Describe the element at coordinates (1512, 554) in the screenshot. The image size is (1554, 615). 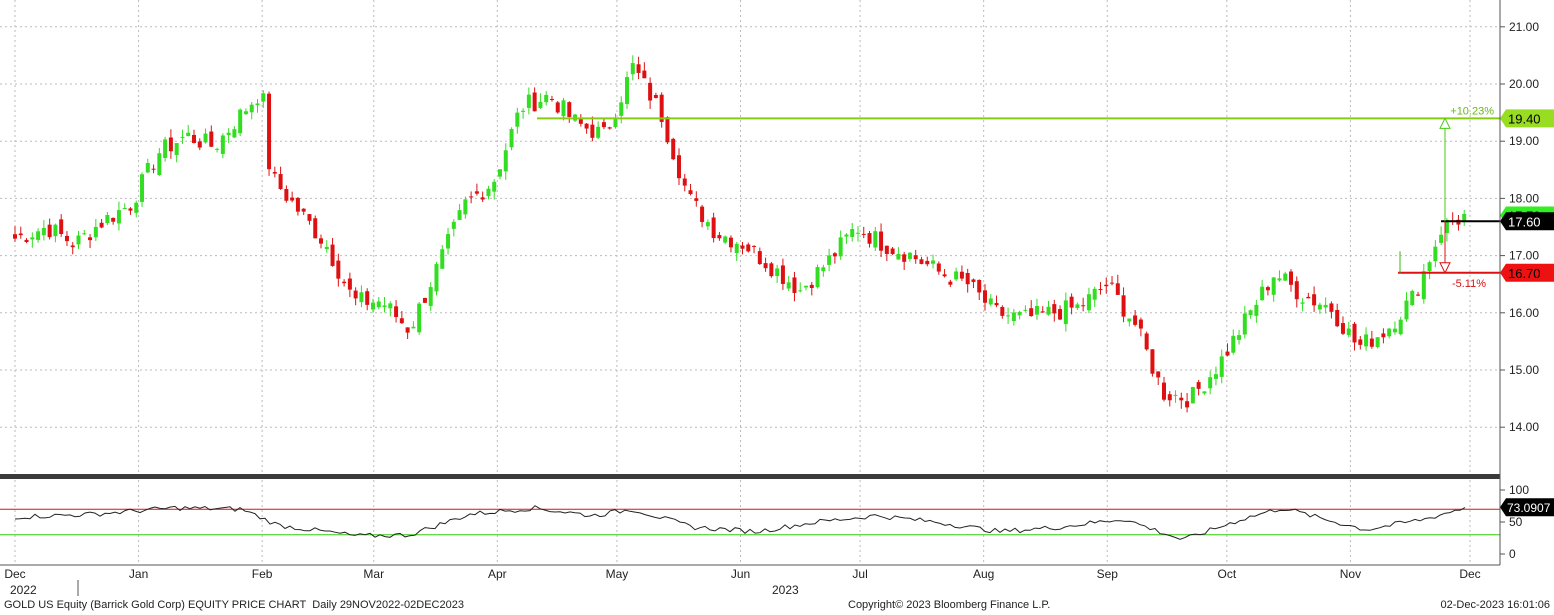
I see `rsi-tick-label: 0` at that location.